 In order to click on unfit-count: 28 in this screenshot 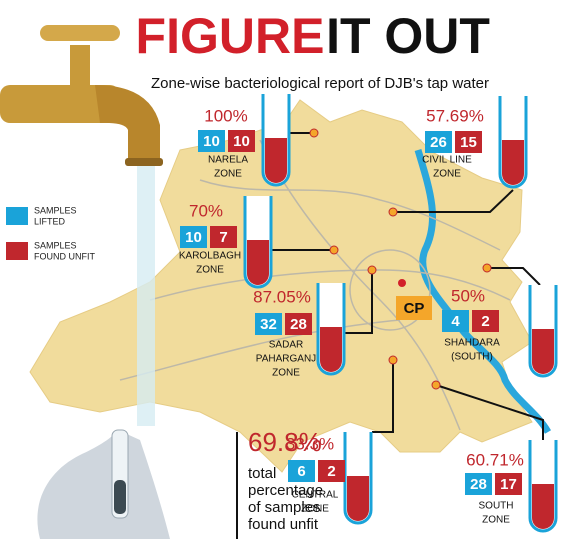, I will do `click(298, 324)`.